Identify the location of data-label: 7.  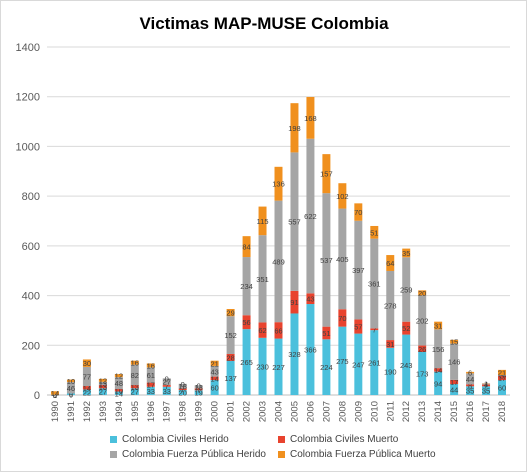
(486, 385).